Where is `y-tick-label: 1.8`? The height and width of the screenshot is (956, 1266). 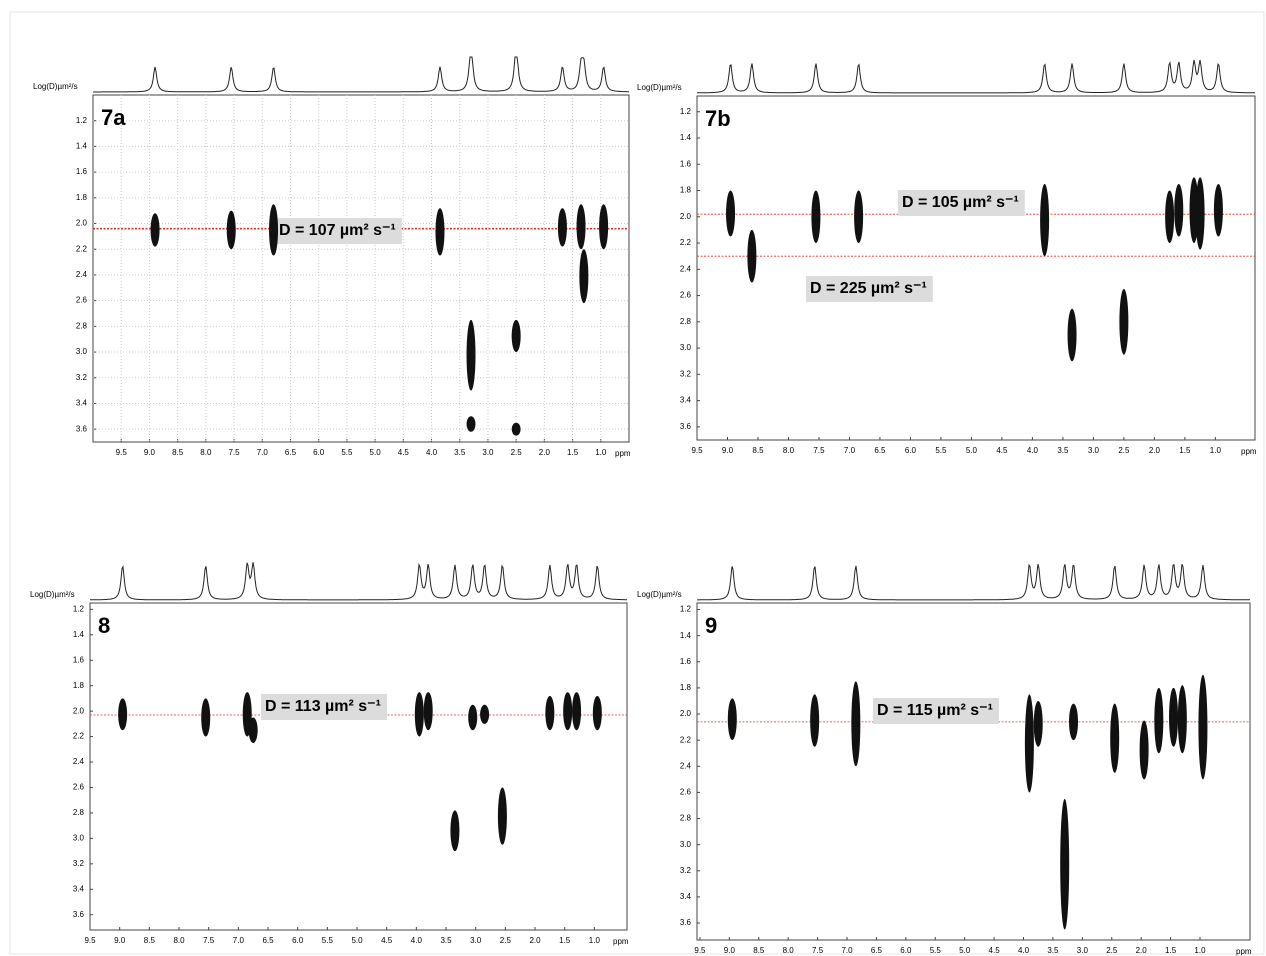 y-tick-label: 1.8 is located at coordinates (686, 190).